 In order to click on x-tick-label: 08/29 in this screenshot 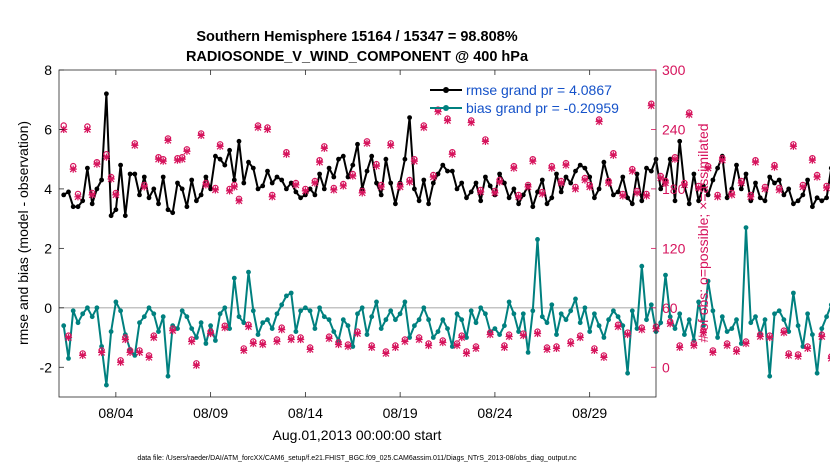, I will do `click(589, 413)`.